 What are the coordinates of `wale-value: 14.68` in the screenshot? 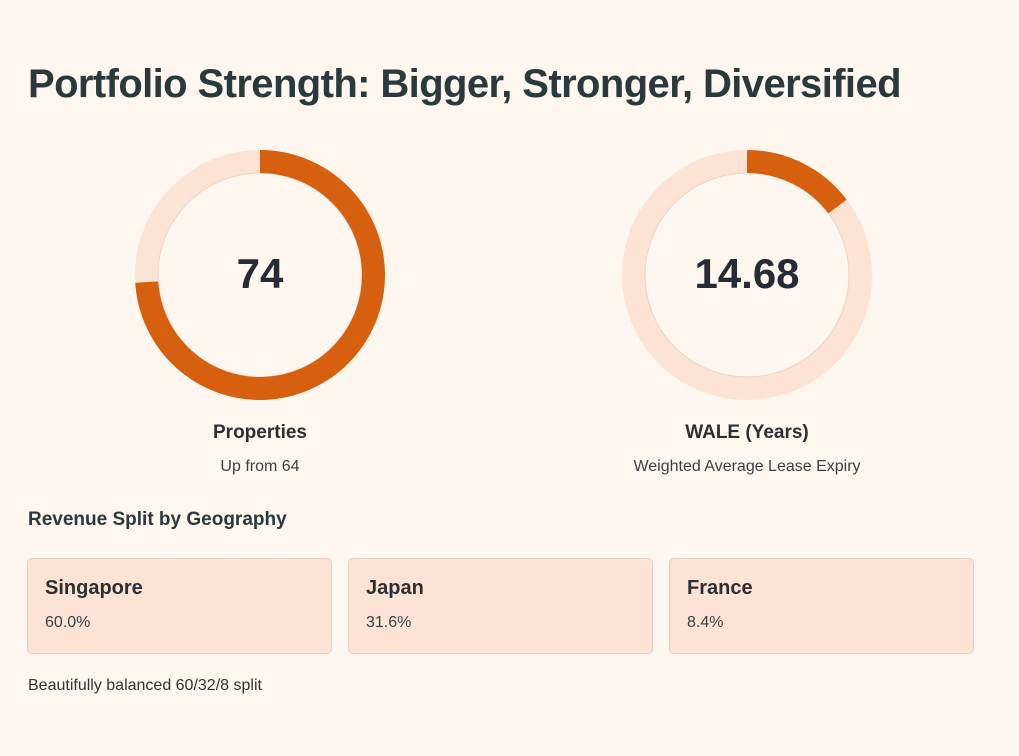 It's located at (747, 273).